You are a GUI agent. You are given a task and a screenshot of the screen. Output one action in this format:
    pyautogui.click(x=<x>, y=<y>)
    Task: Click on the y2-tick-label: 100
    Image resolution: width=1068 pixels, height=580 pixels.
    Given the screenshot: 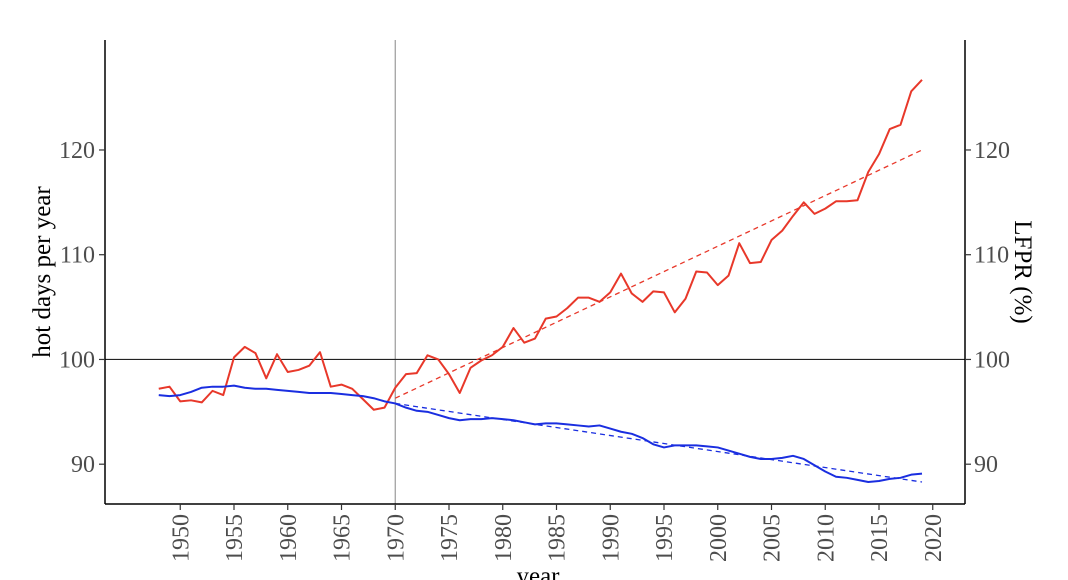 What is the action you would take?
    pyautogui.click(x=992, y=360)
    